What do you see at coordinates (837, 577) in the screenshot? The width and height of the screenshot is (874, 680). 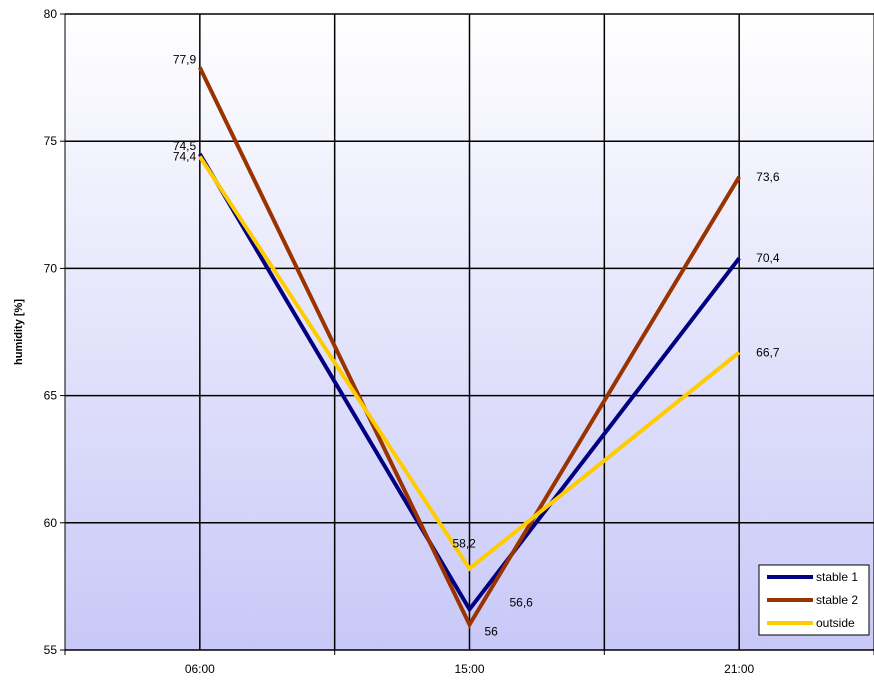 I see `legend-label: stable 1` at bounding box center [837, 577].